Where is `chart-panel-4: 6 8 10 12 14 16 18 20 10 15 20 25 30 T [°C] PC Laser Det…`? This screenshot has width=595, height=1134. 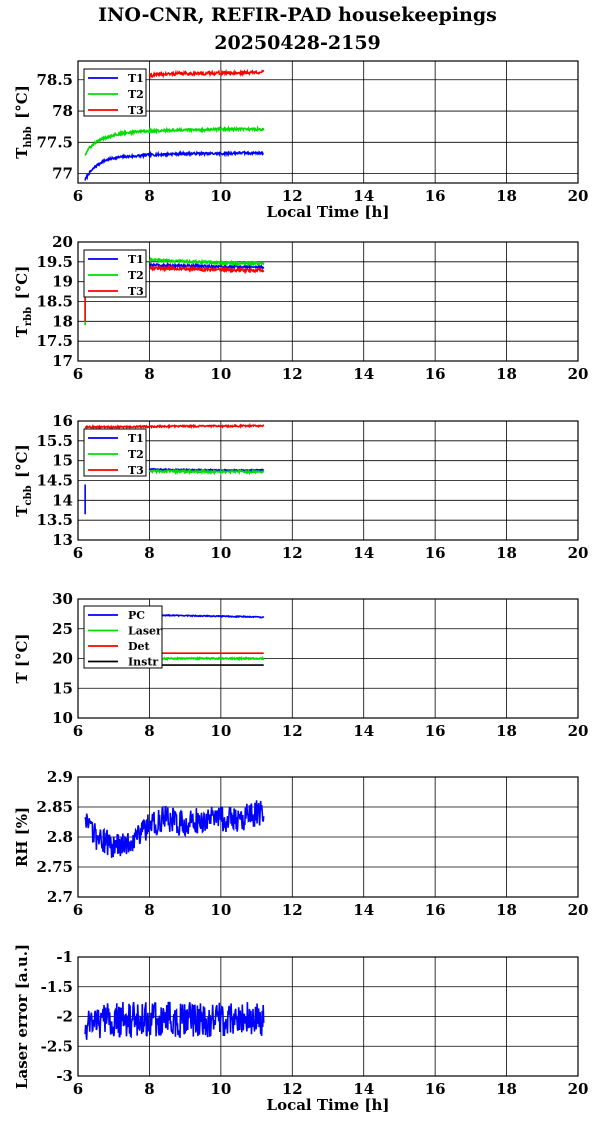 chart-panel-4: 6 8 10 12 14 16 18 20 10 15 20 25 30 T [°C] PC Laser Det… is located at coordinates (300, 665).